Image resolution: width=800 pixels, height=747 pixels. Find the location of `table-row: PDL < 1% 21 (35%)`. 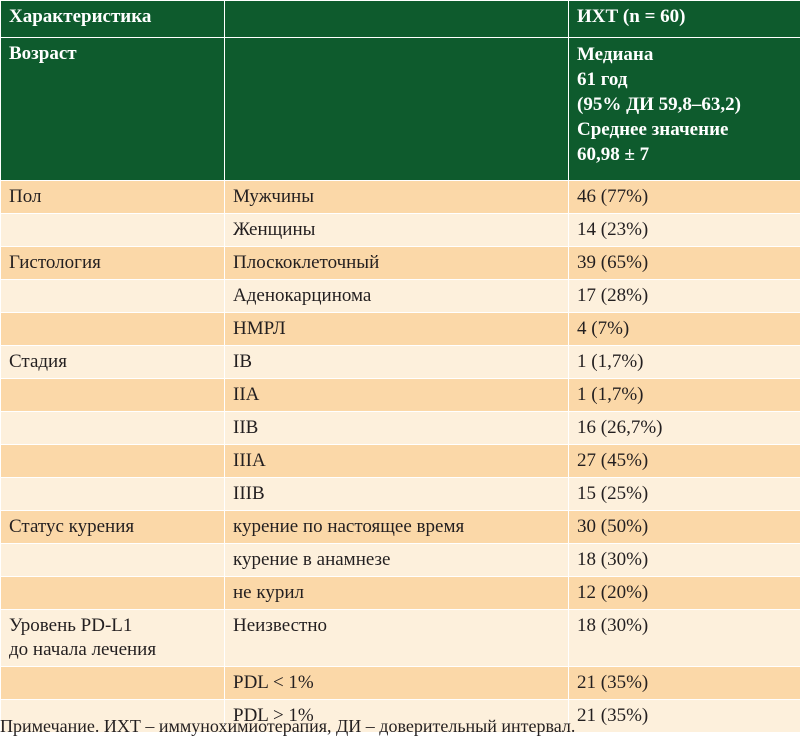

table-row: PDL < 1% 21 (35%) is located at coordinates (400, 683).